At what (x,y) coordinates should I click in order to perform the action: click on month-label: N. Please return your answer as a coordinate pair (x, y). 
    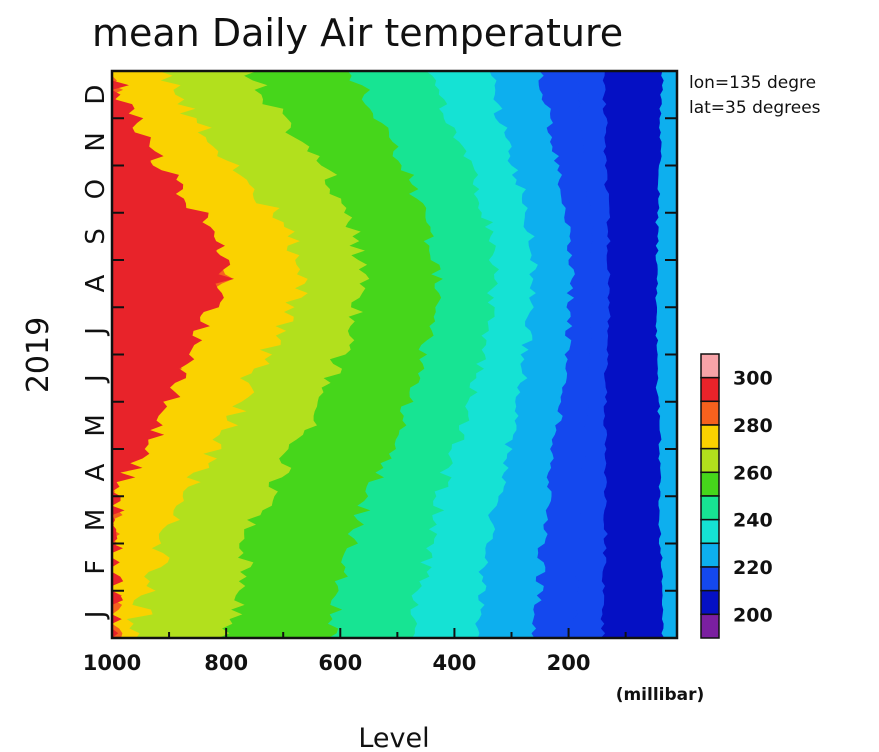
    Looking at the image, I should click on (96, 141).